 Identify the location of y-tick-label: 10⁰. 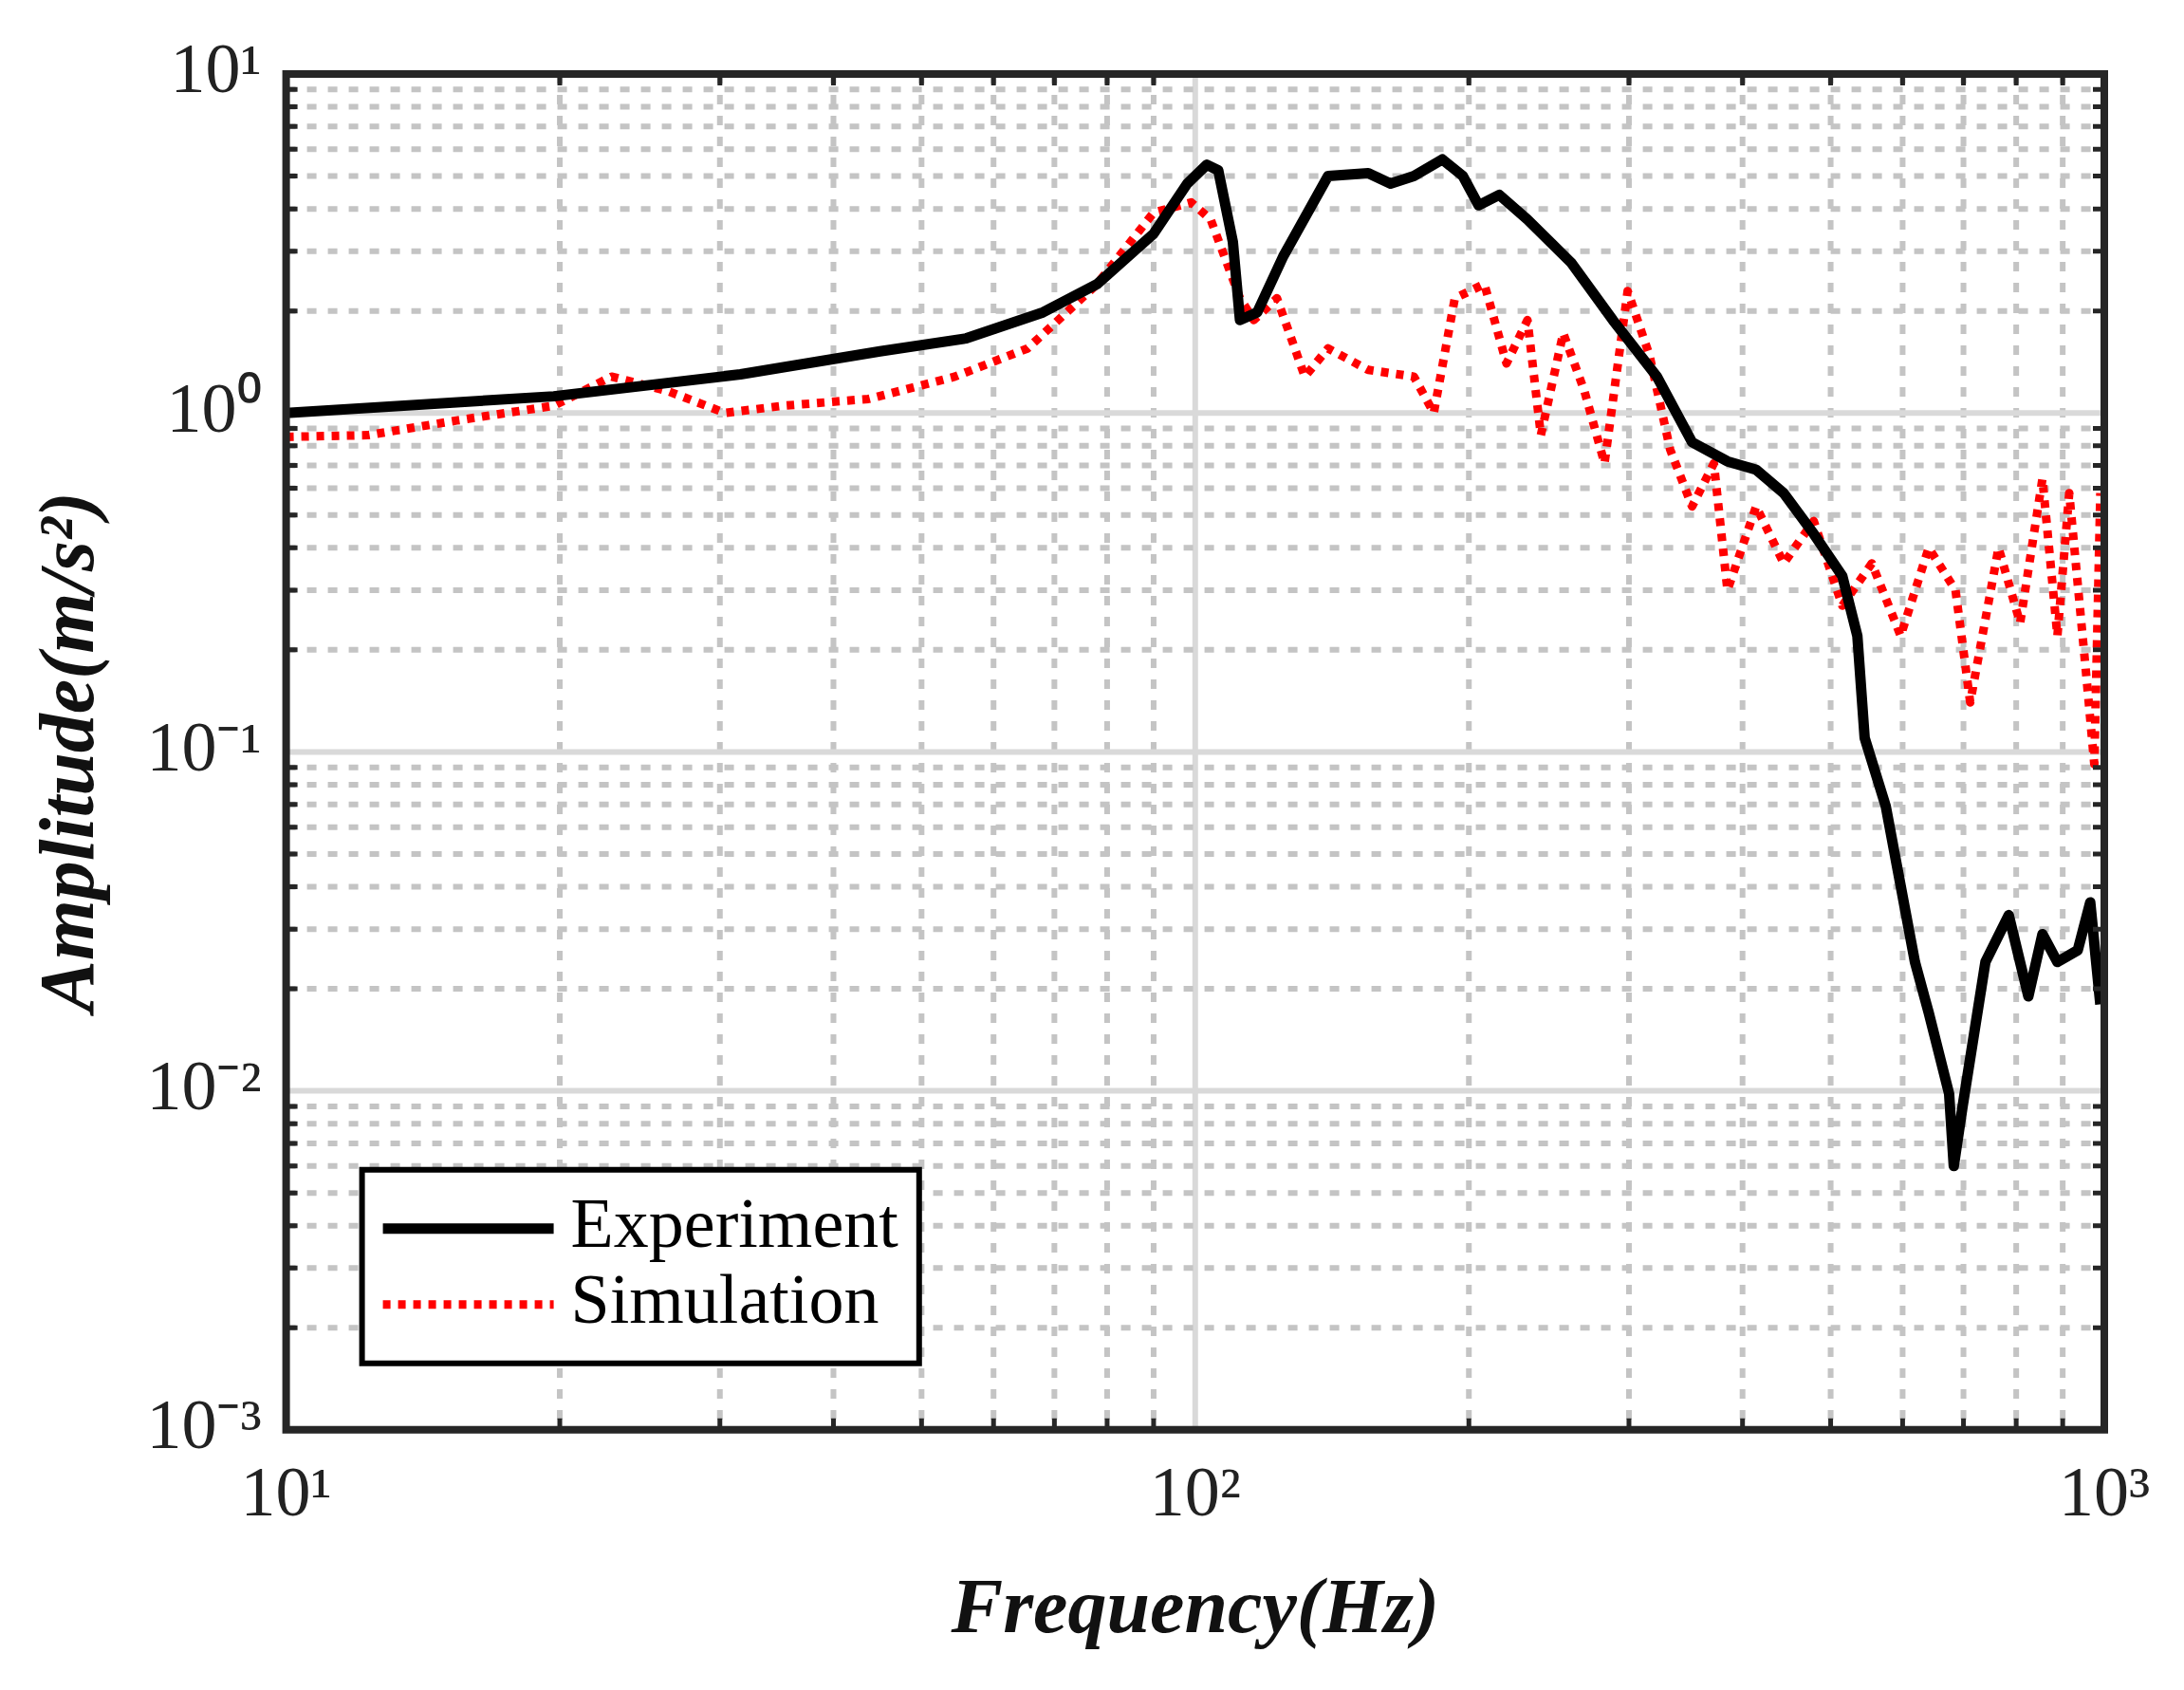
(214, 407).